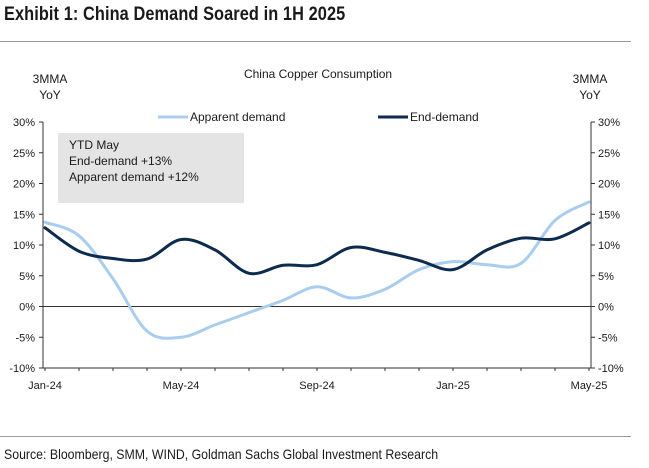 Image resolution: width=649 pixels, height=468 pixels. Describe the element at coordinates (608, 338) in the screenshot. I see `y-tick-label-right: -5%` at that location.